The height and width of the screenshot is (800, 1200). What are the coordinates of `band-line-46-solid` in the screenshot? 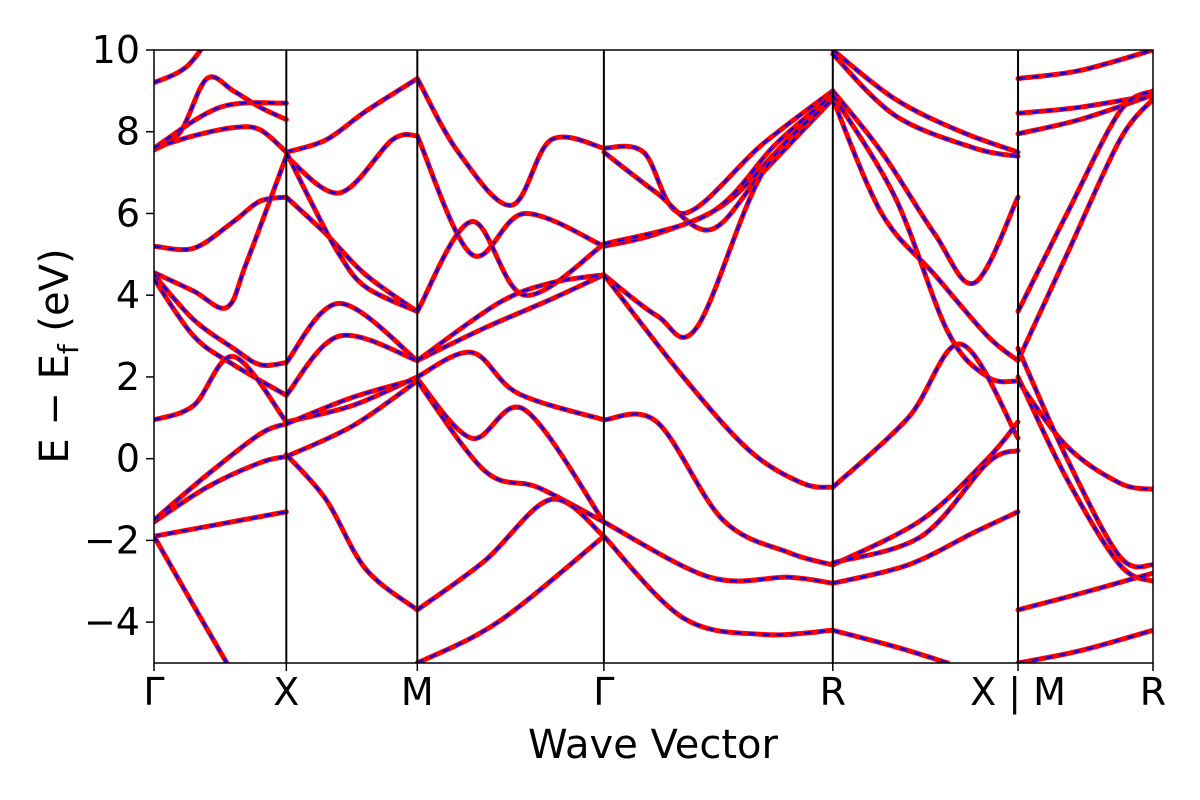 It's located at (925, 238).